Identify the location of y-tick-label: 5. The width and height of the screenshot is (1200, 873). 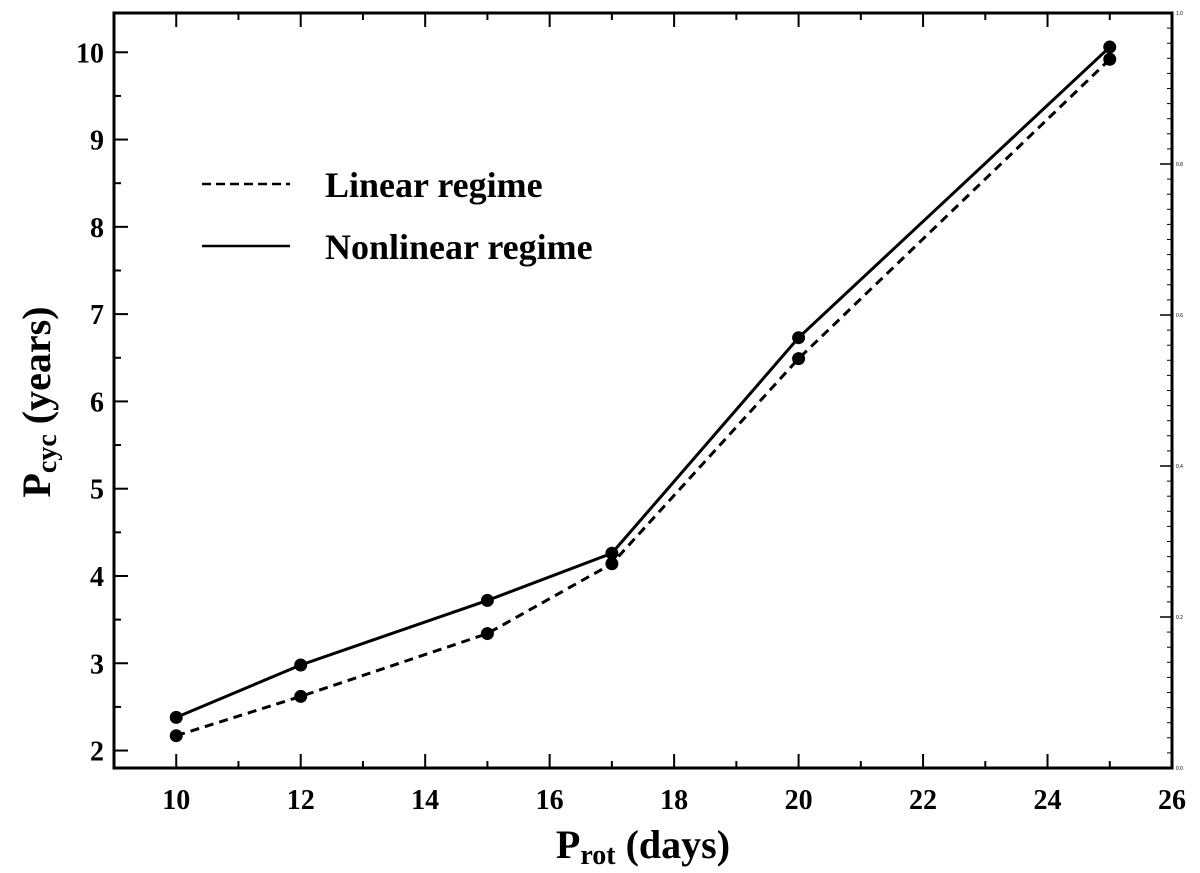
(97, 490).